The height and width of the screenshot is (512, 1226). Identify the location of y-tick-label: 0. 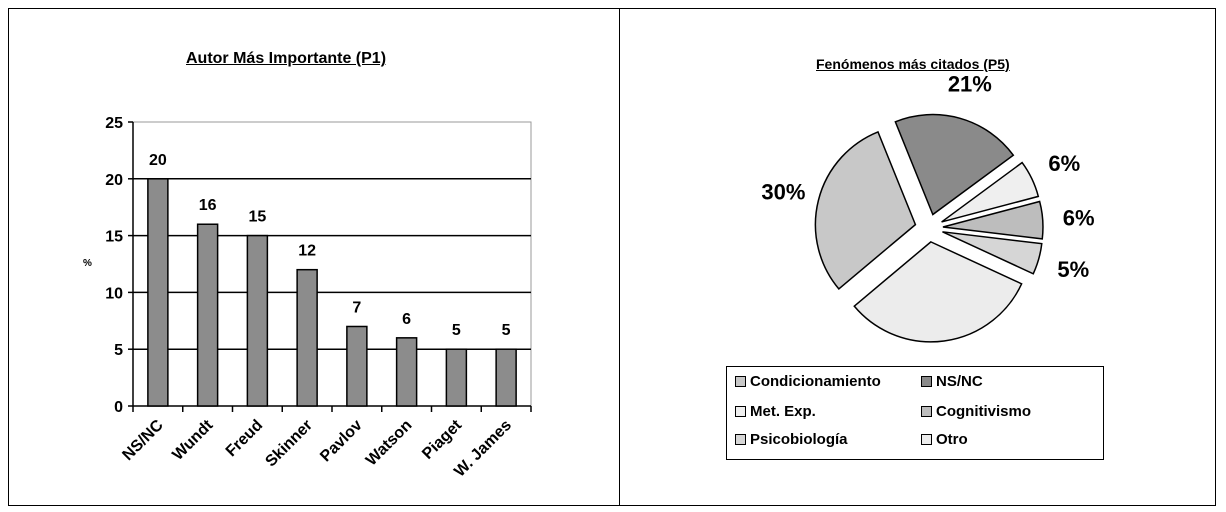
(118, 407).